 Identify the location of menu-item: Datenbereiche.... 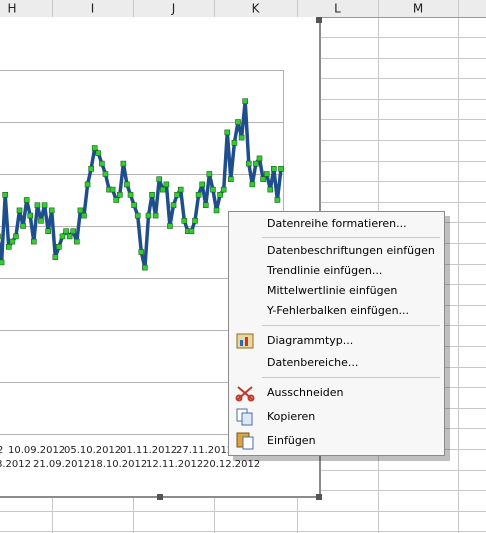
(312, 362).